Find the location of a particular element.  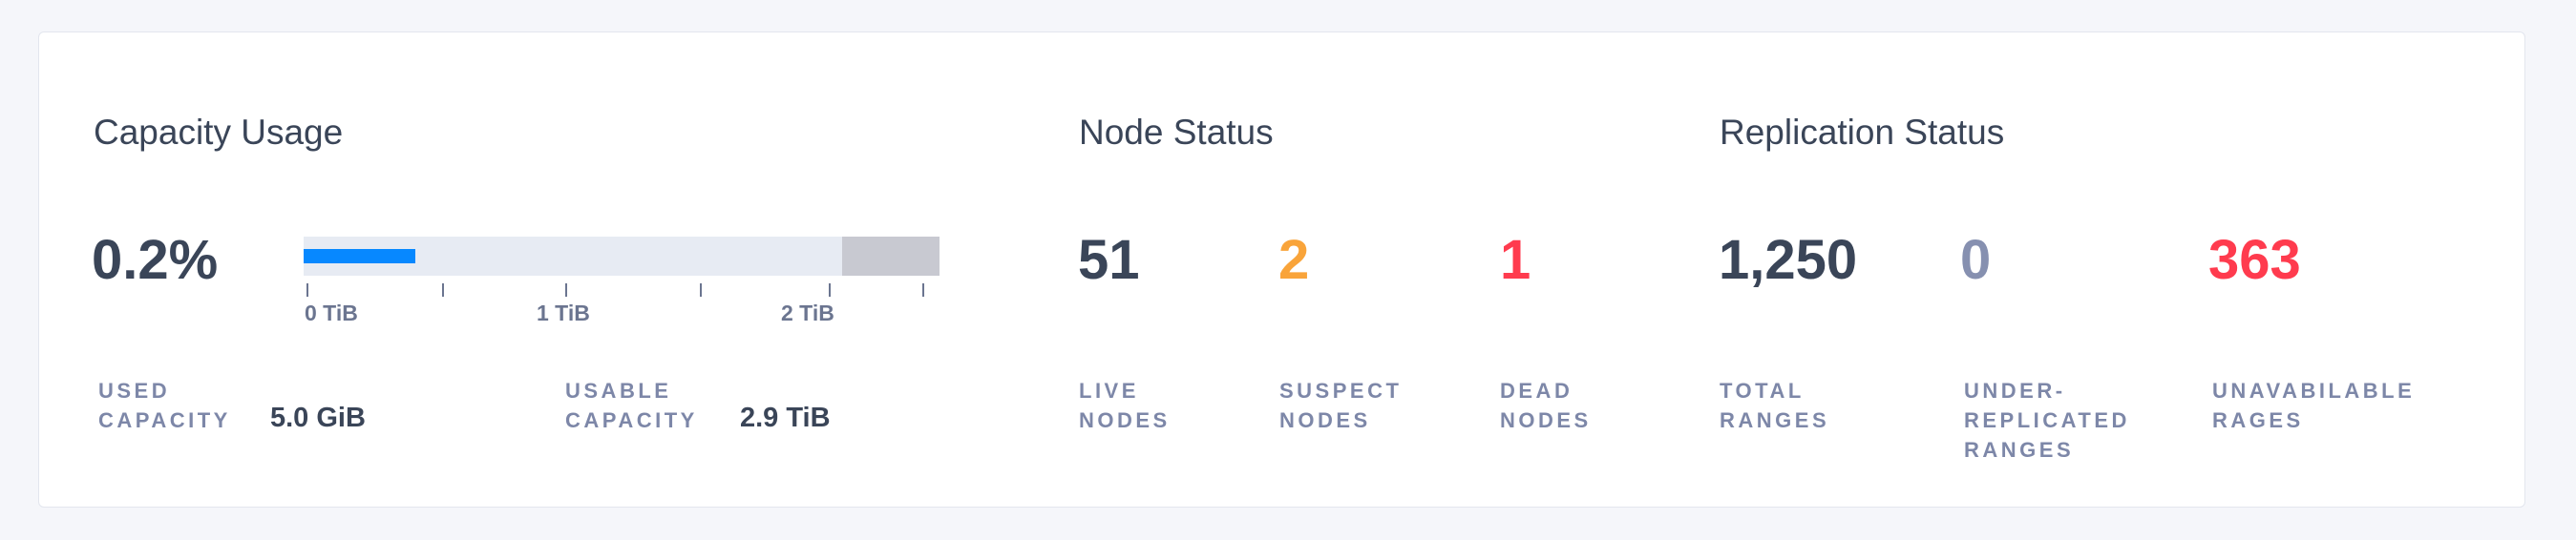

unavailable-ranges-count: 363 is located at coordinates (2254, 260).